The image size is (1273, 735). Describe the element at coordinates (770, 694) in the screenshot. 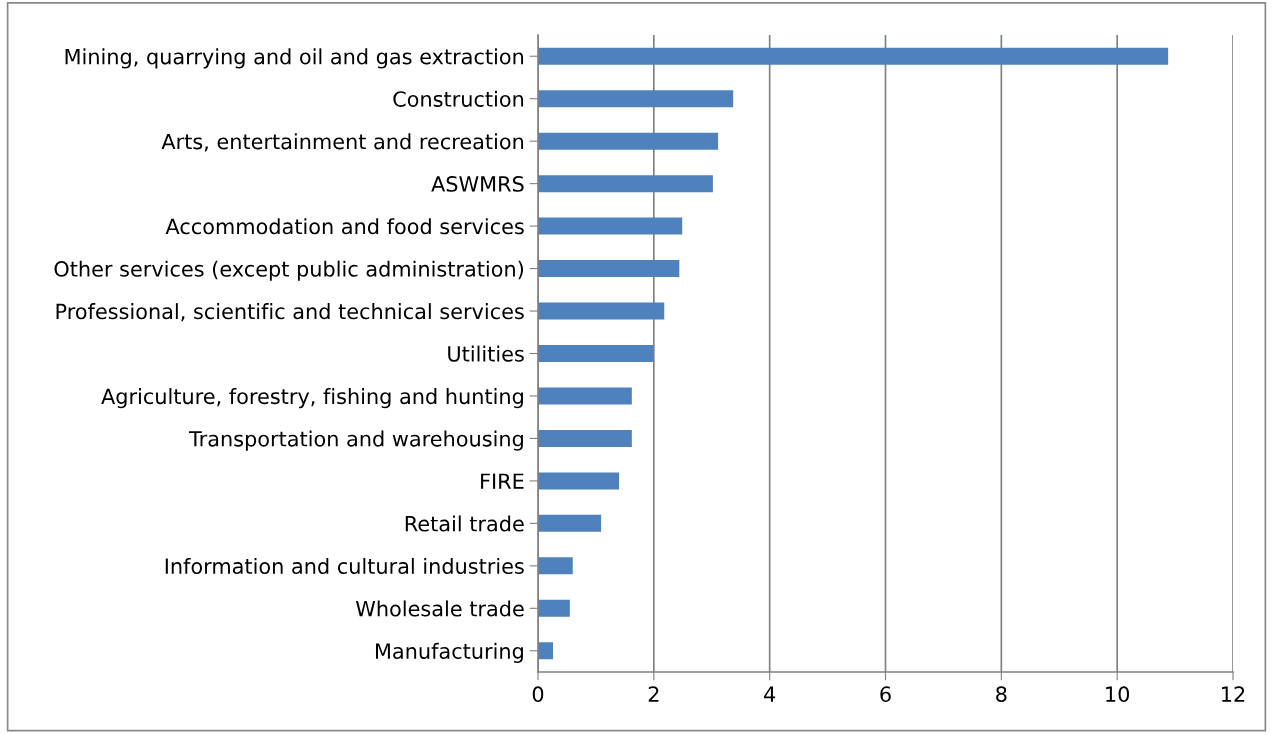

I see `x-tick-label: 4` at that location.